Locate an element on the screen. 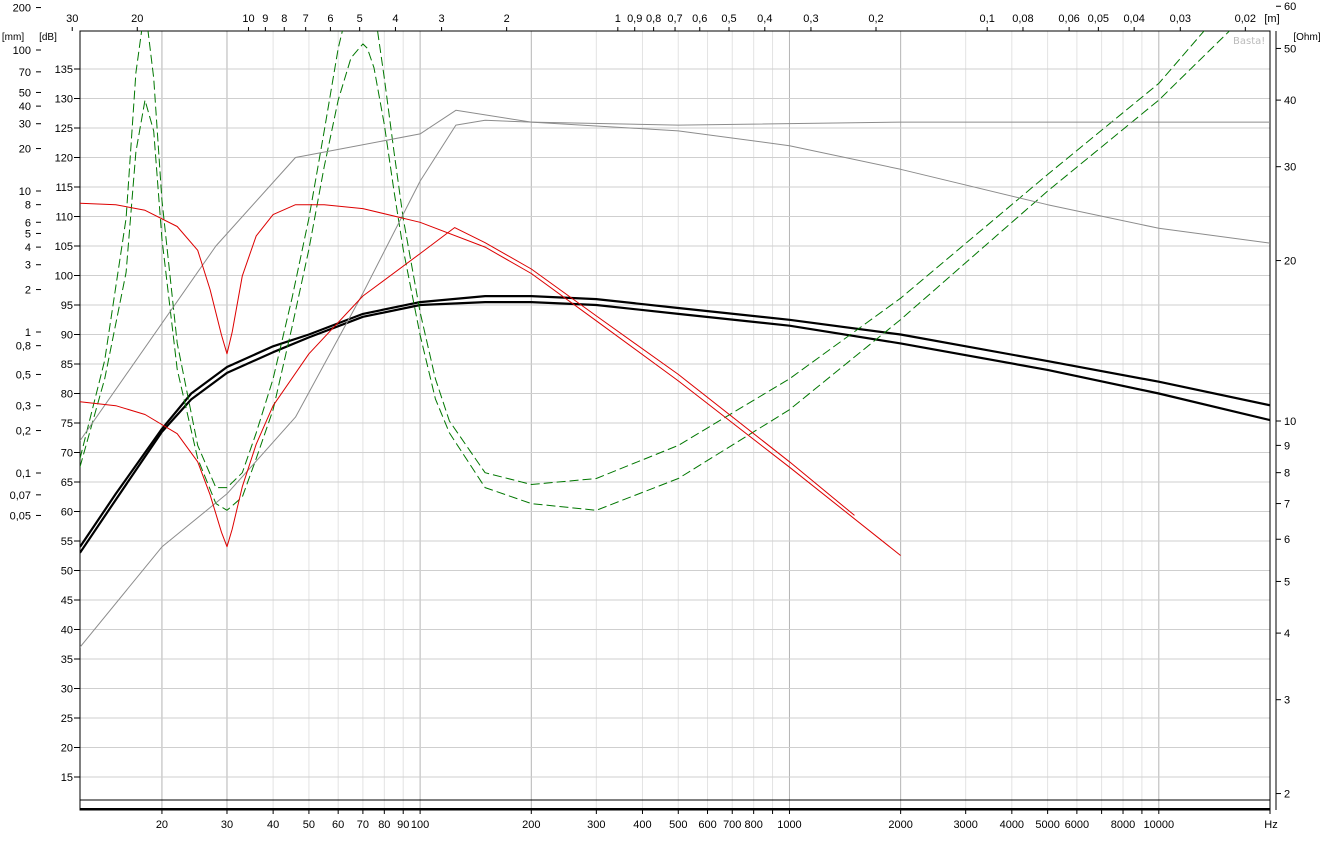  db-tick-label: 95 is located at coordinates (67, 306).